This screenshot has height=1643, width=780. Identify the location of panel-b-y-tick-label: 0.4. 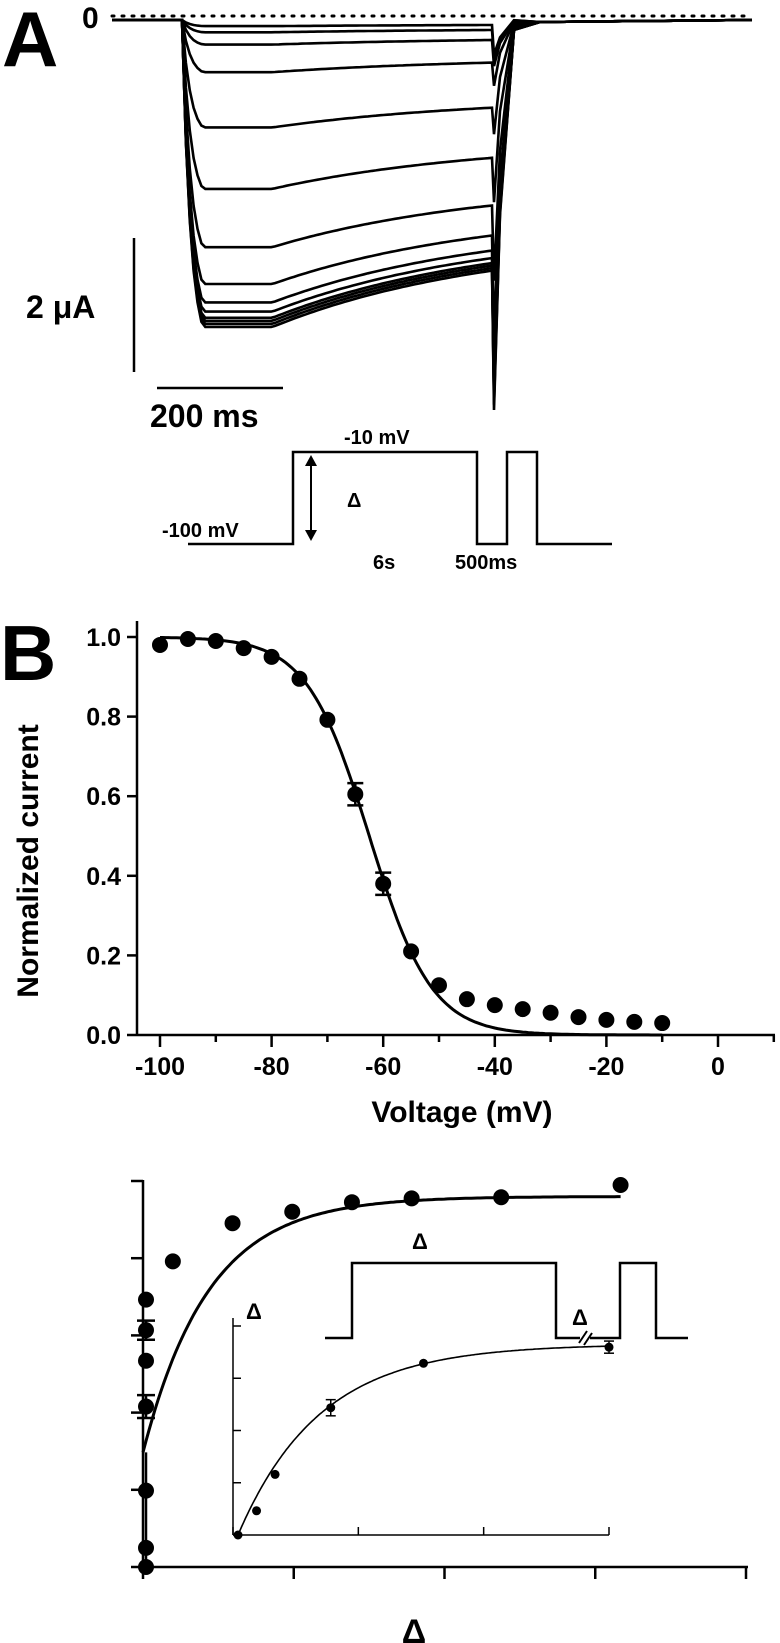
(103, 877).